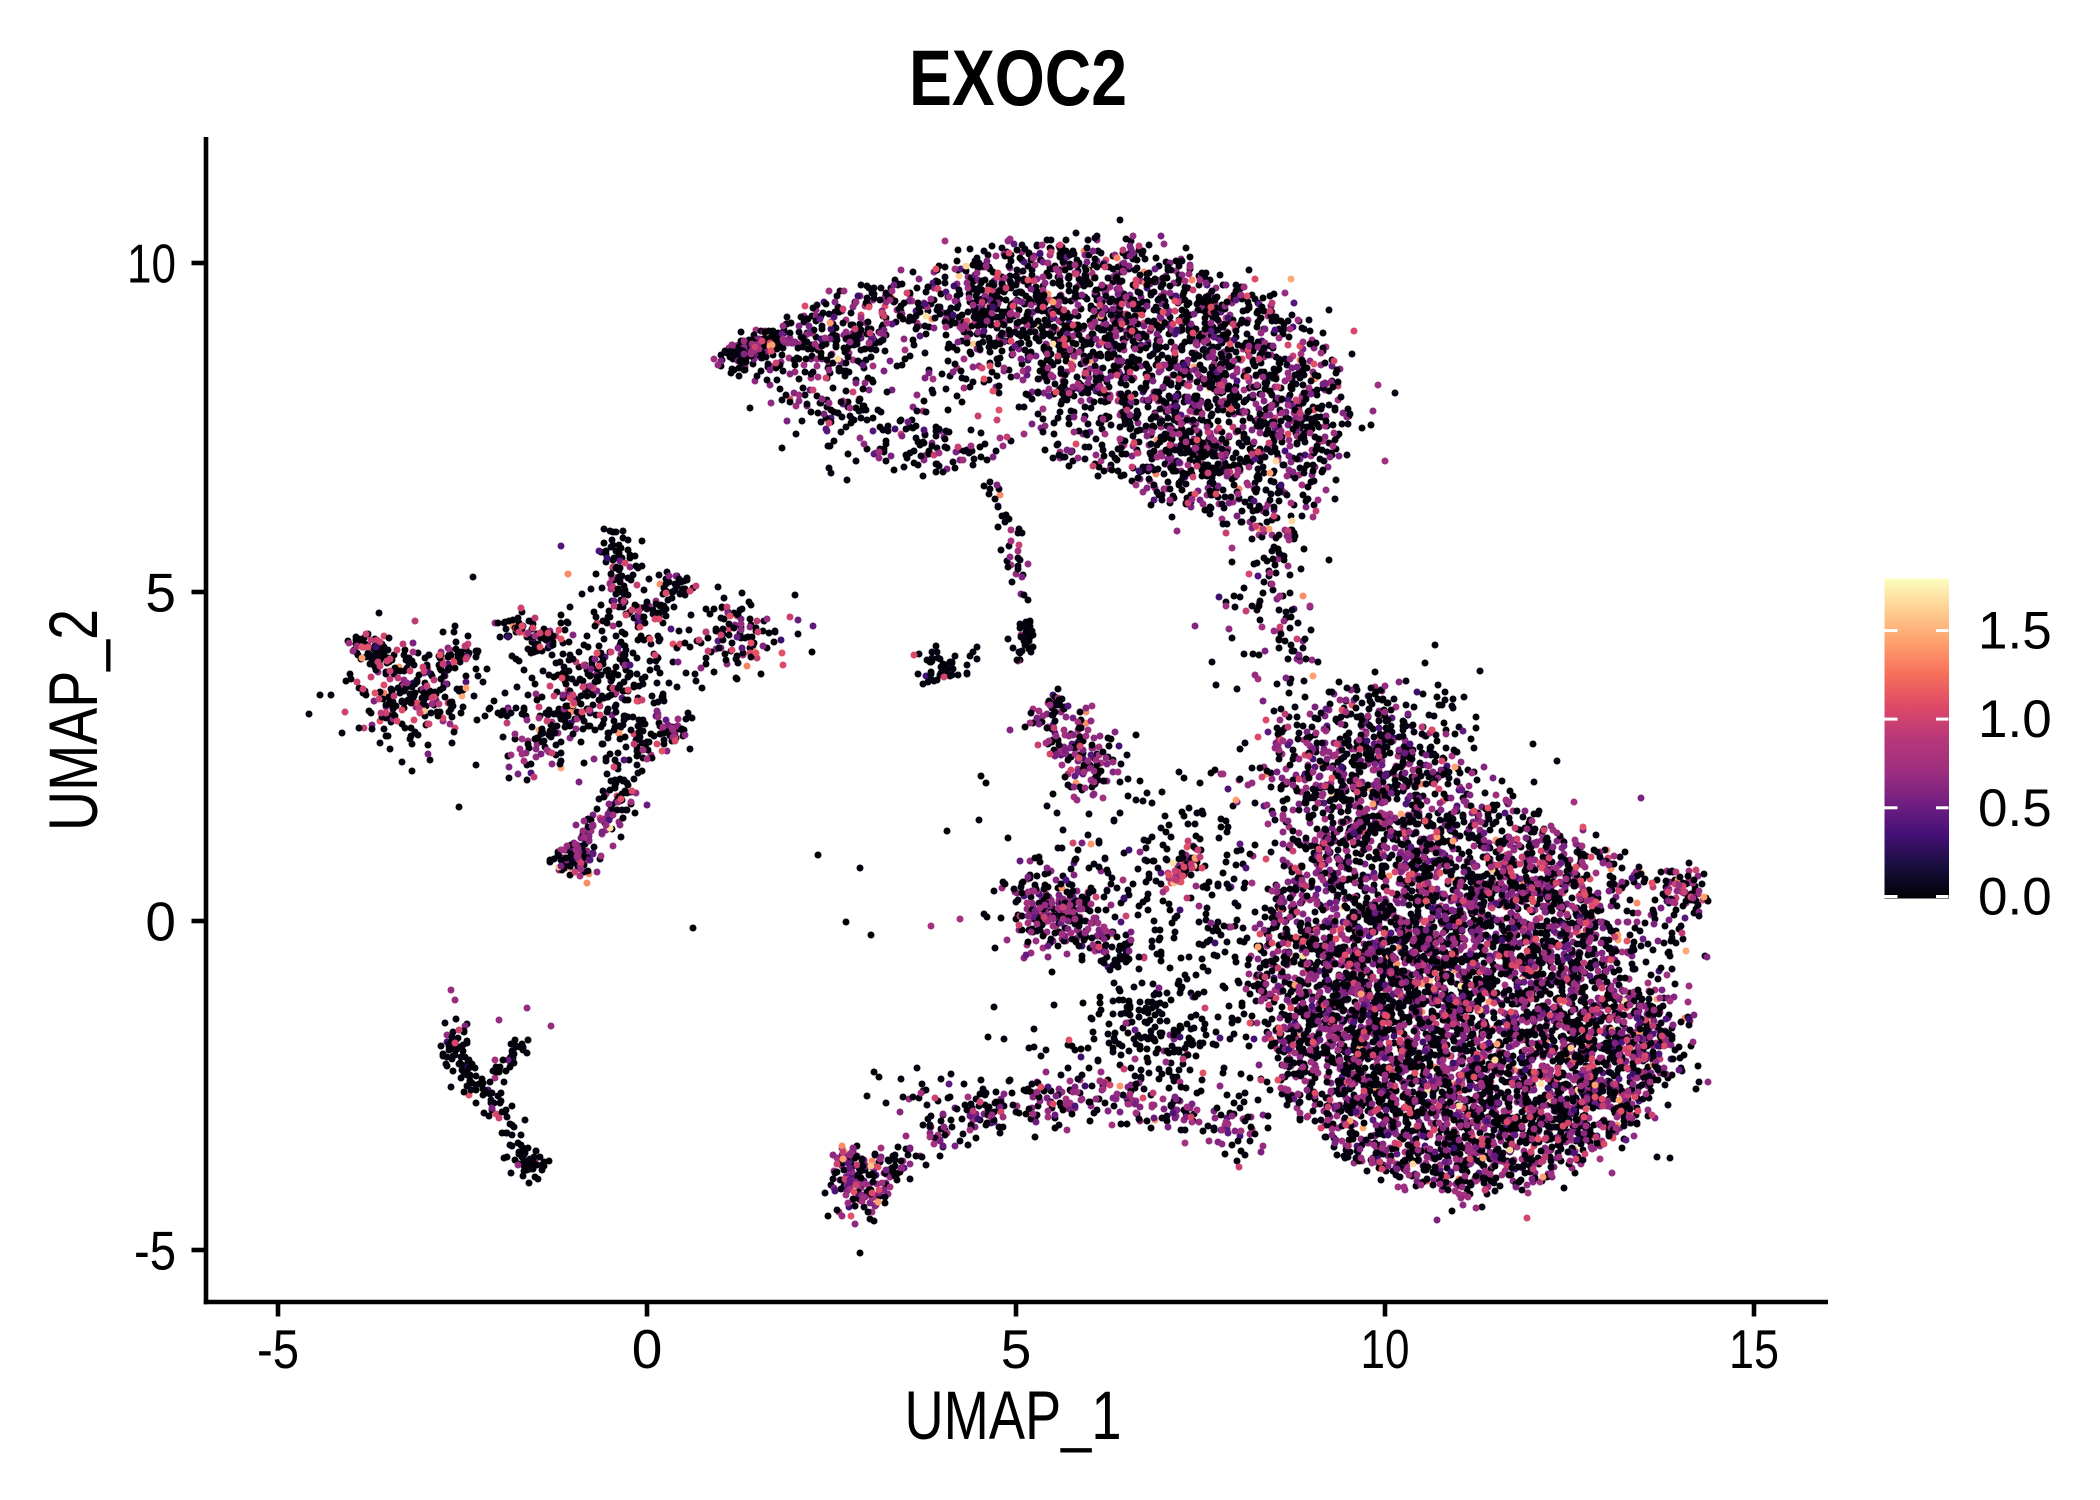 The height and width of the screenshot is (1500, 2100). I want to click on svg-text: 0.5, so click(2015, 808).